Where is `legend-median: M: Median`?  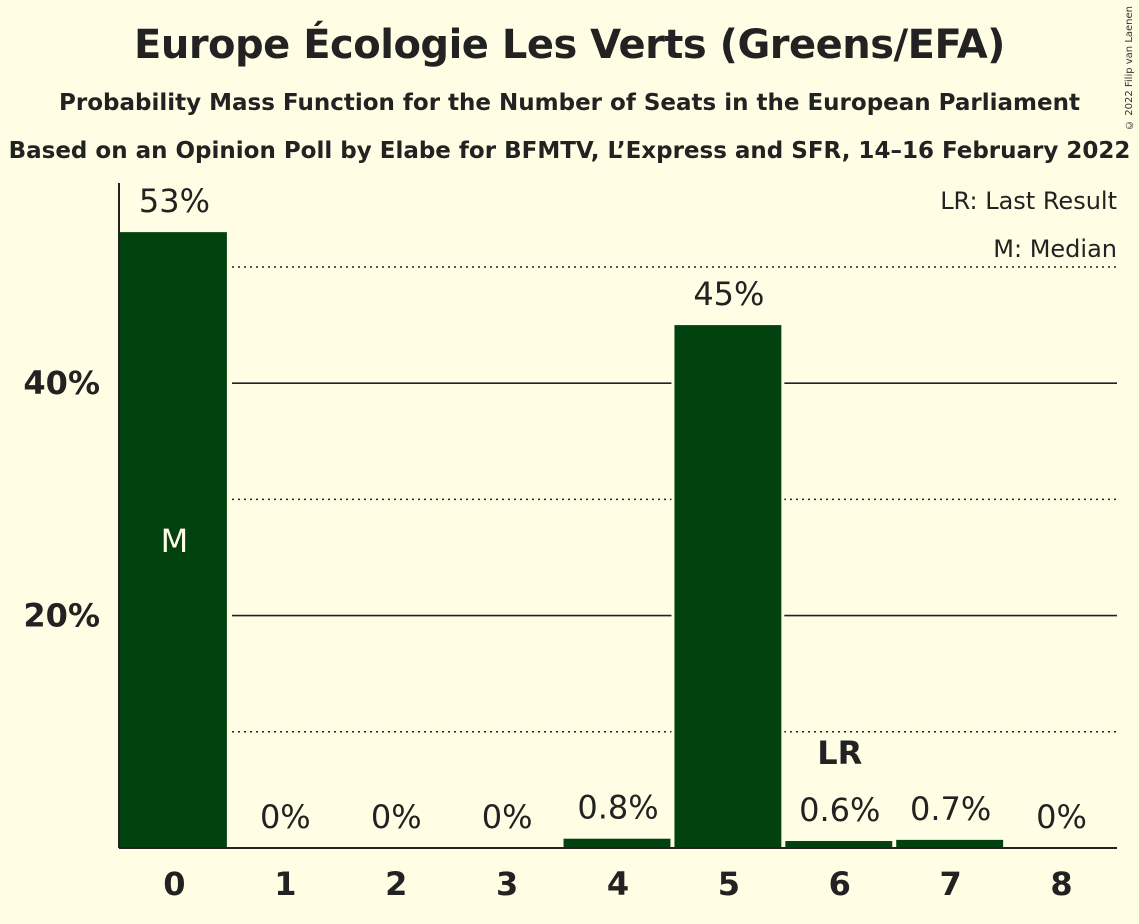 legend-median: M: Median is located at coordinates (1055, 249).